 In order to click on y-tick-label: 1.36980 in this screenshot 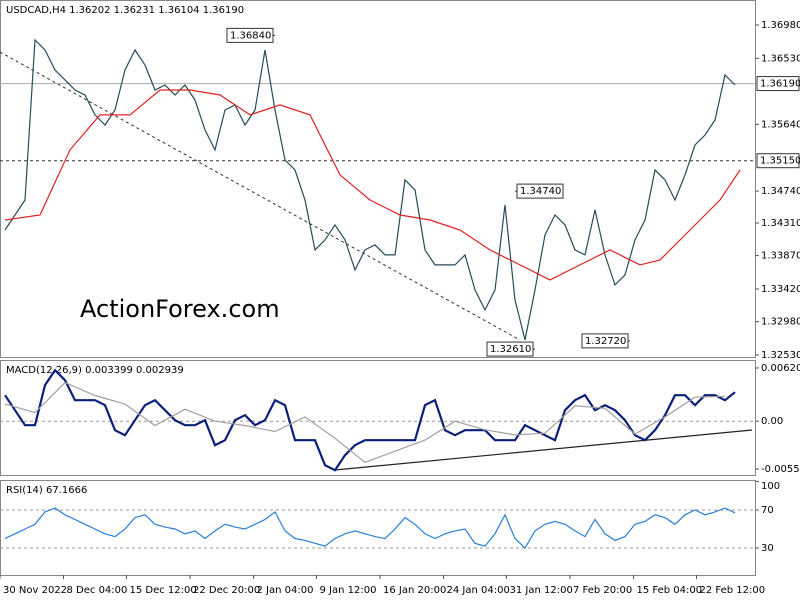, I will do `click(780, 25)`.